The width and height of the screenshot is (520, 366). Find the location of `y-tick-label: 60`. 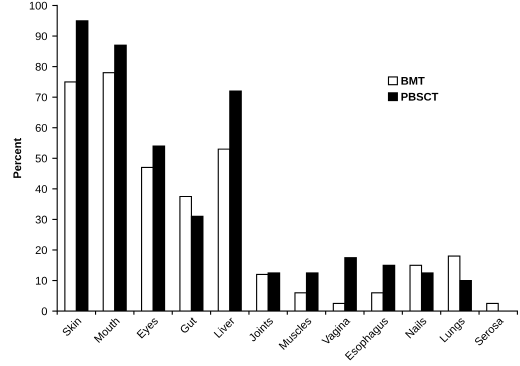

y-tick-label: 60 is located at coordinates (42, 128).